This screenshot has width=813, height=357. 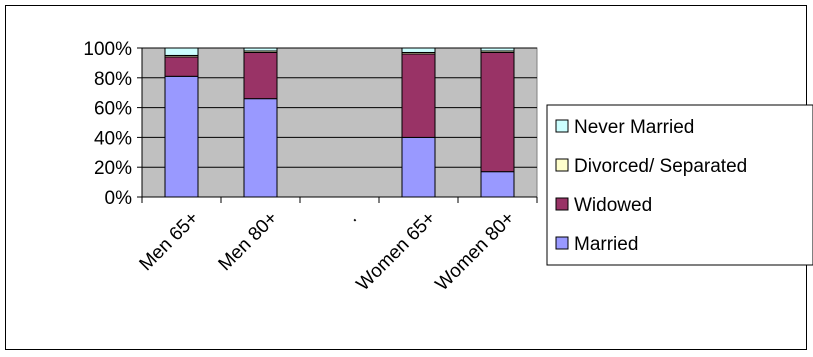 I want to click on y-axis: 0% 20% 40% 60% 80% 100%, so click(x=113, y=124).